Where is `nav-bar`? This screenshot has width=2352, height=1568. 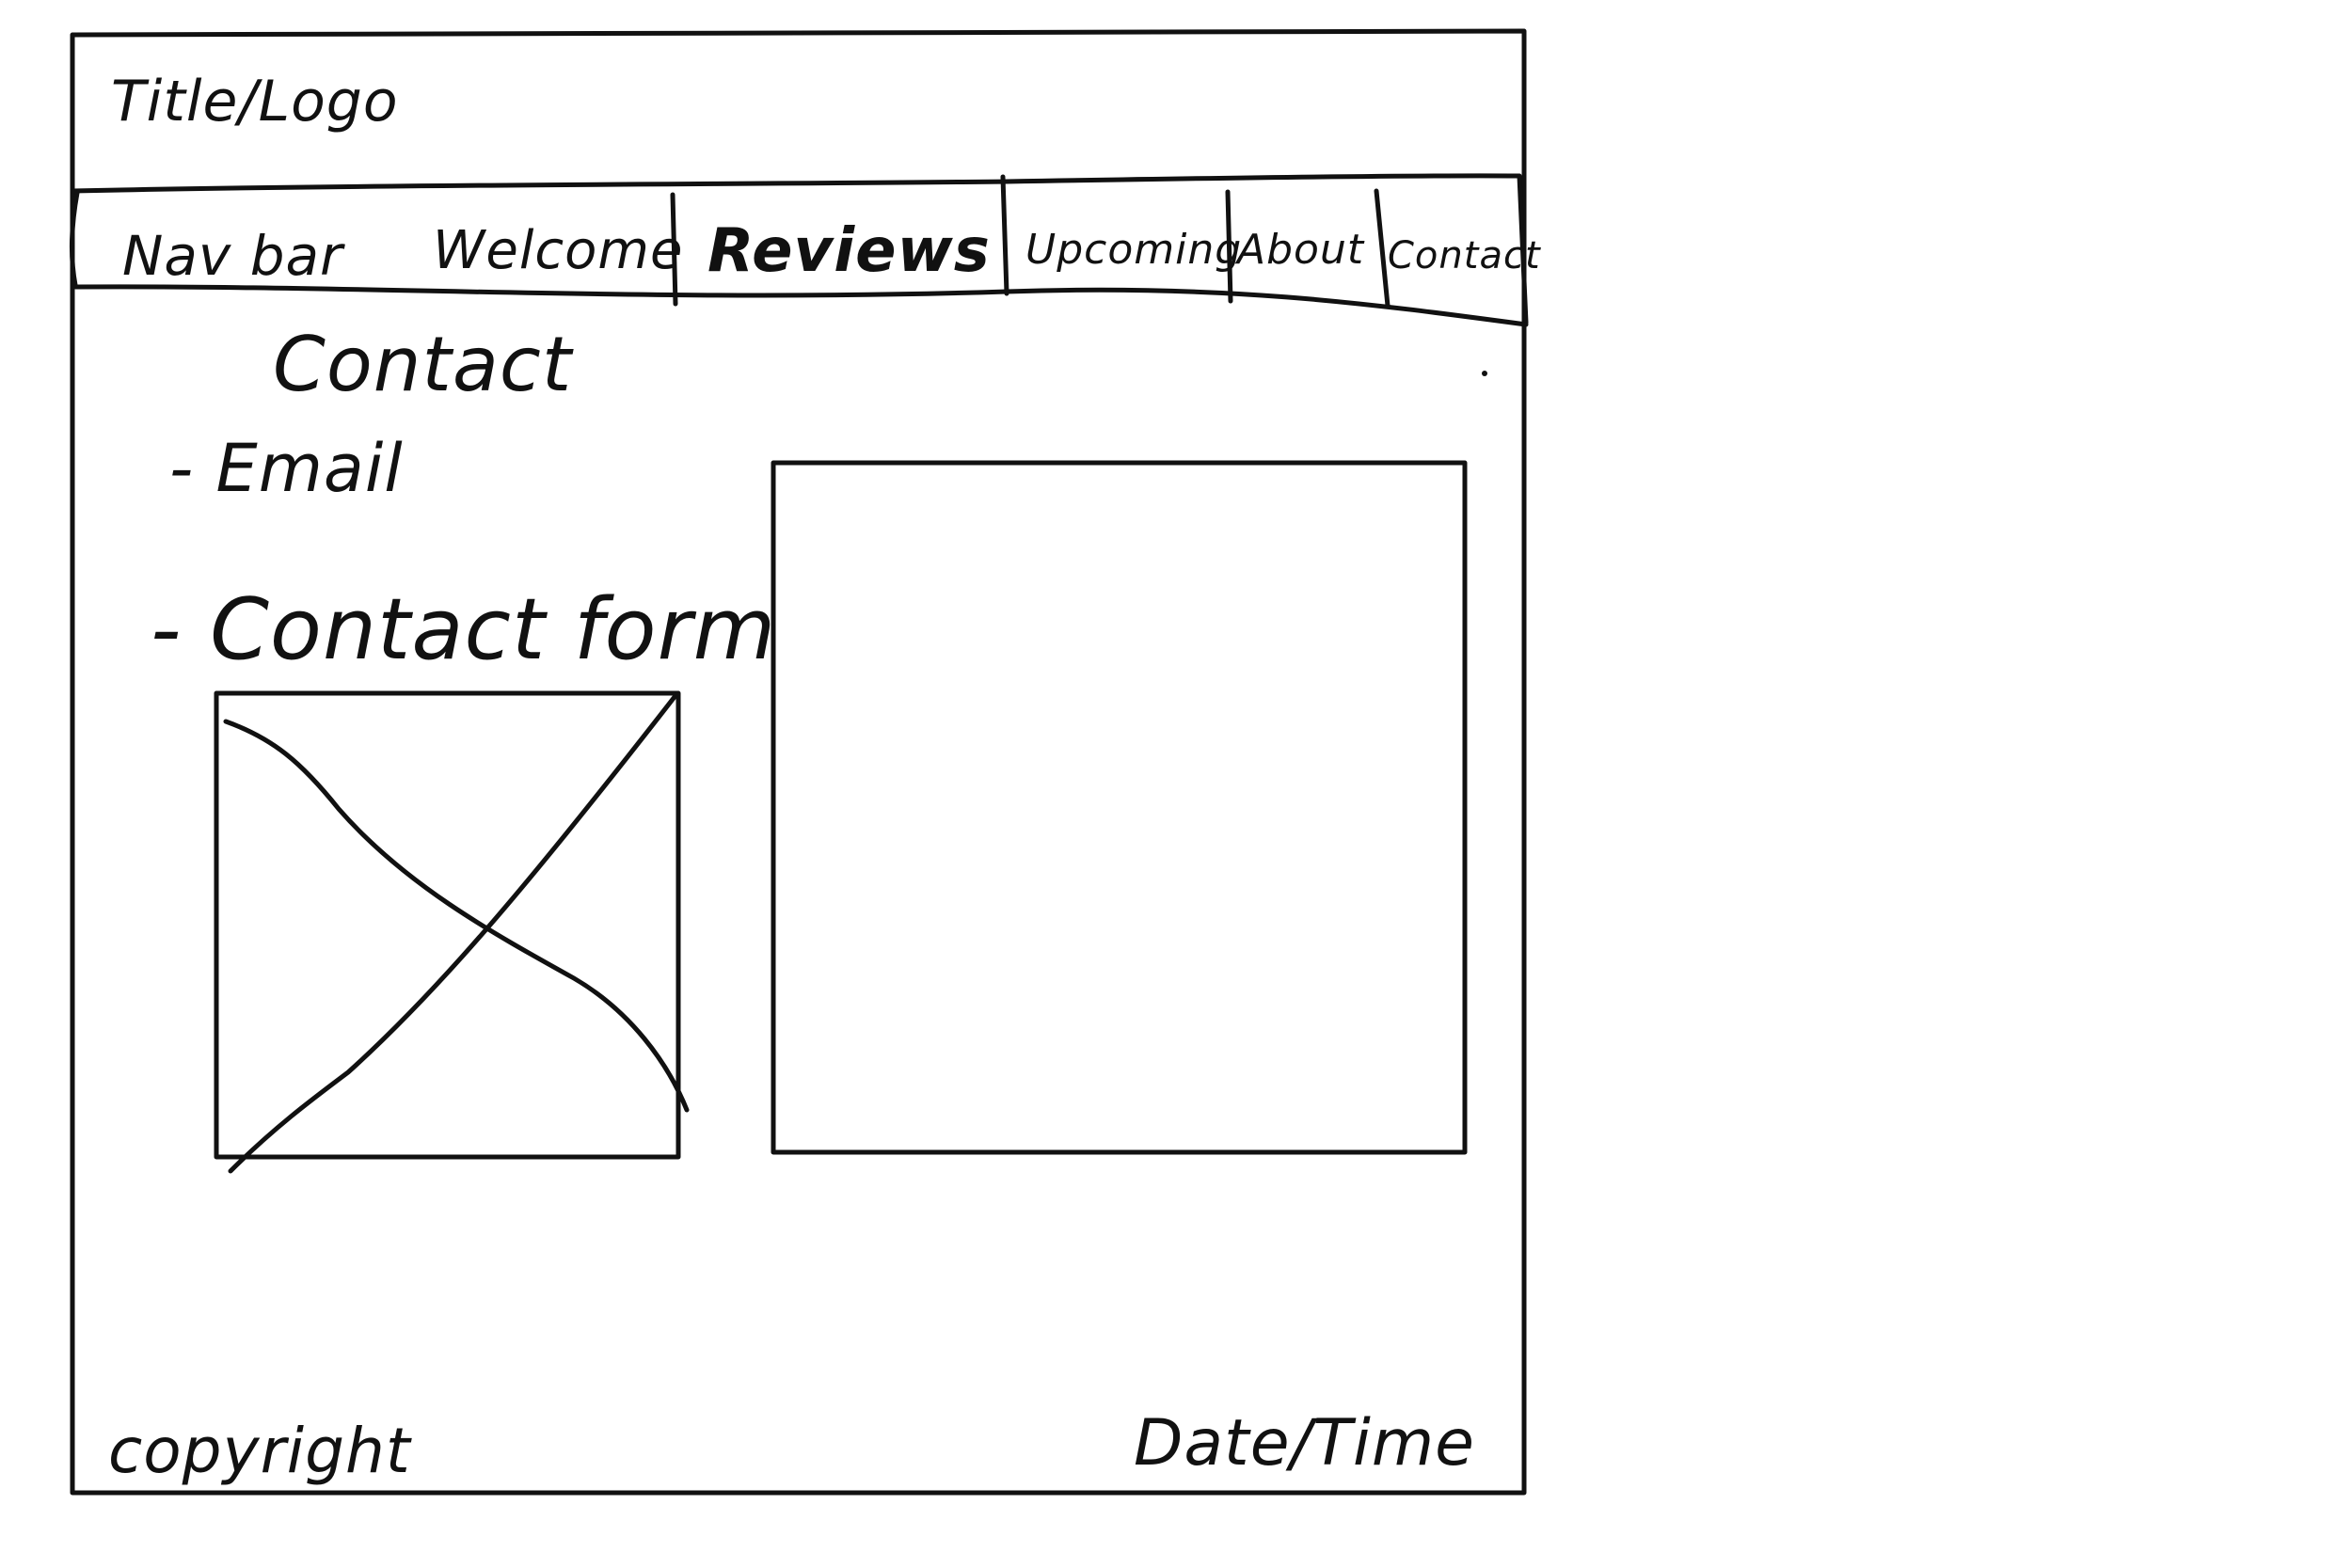 nav-bar is located at coordinates (799, 250).